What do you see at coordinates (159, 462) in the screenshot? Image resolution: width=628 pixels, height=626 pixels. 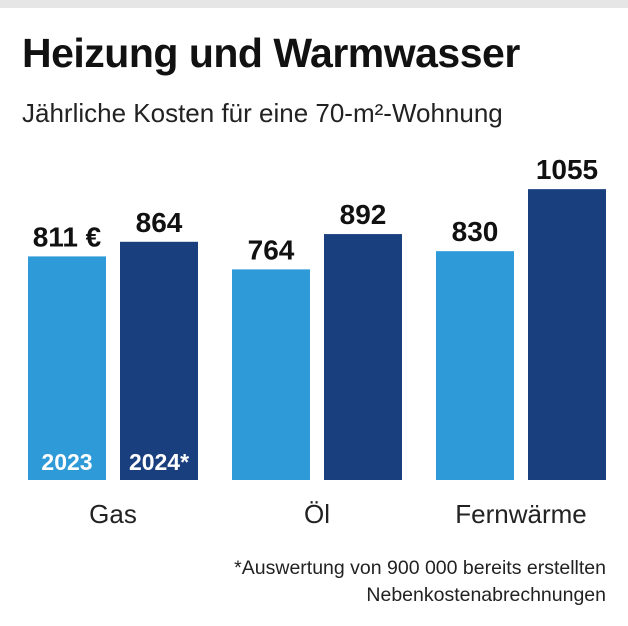 I see `legend-label-2024: 2024*` at bounding box center [159, 462].